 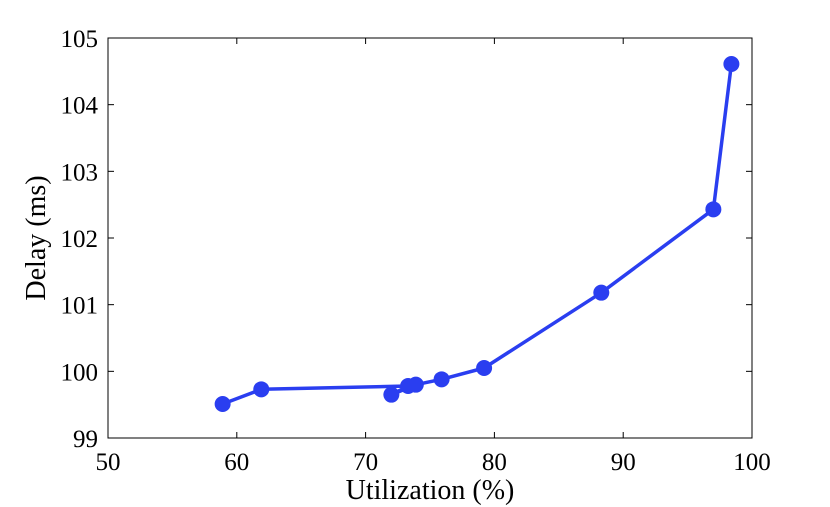 What do you see at coordinates (80, 39) in the screenshot?
I see `y-tick-label: 105` at bounding box center [80, 39].